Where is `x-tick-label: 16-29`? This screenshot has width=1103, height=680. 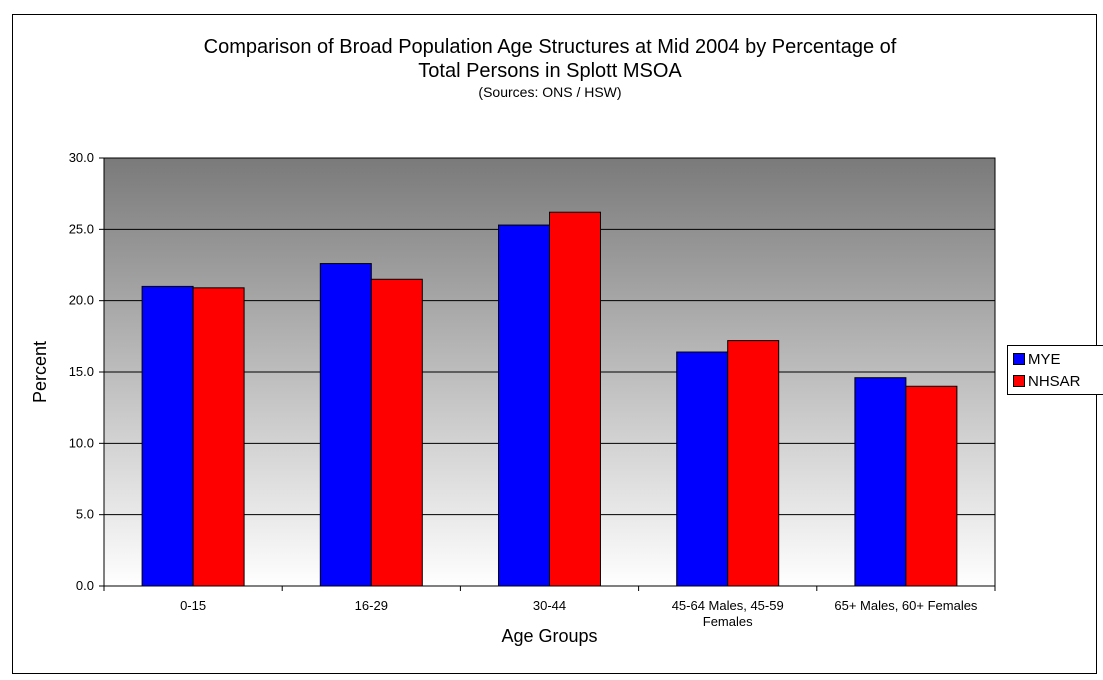
x-tick-label: 16-29 is located at coordinates (371, 605).